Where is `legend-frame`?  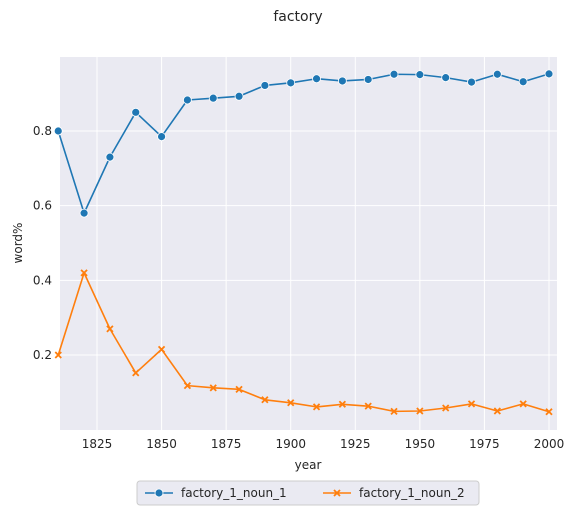 legend-frame is located at coordinates (308, 493).